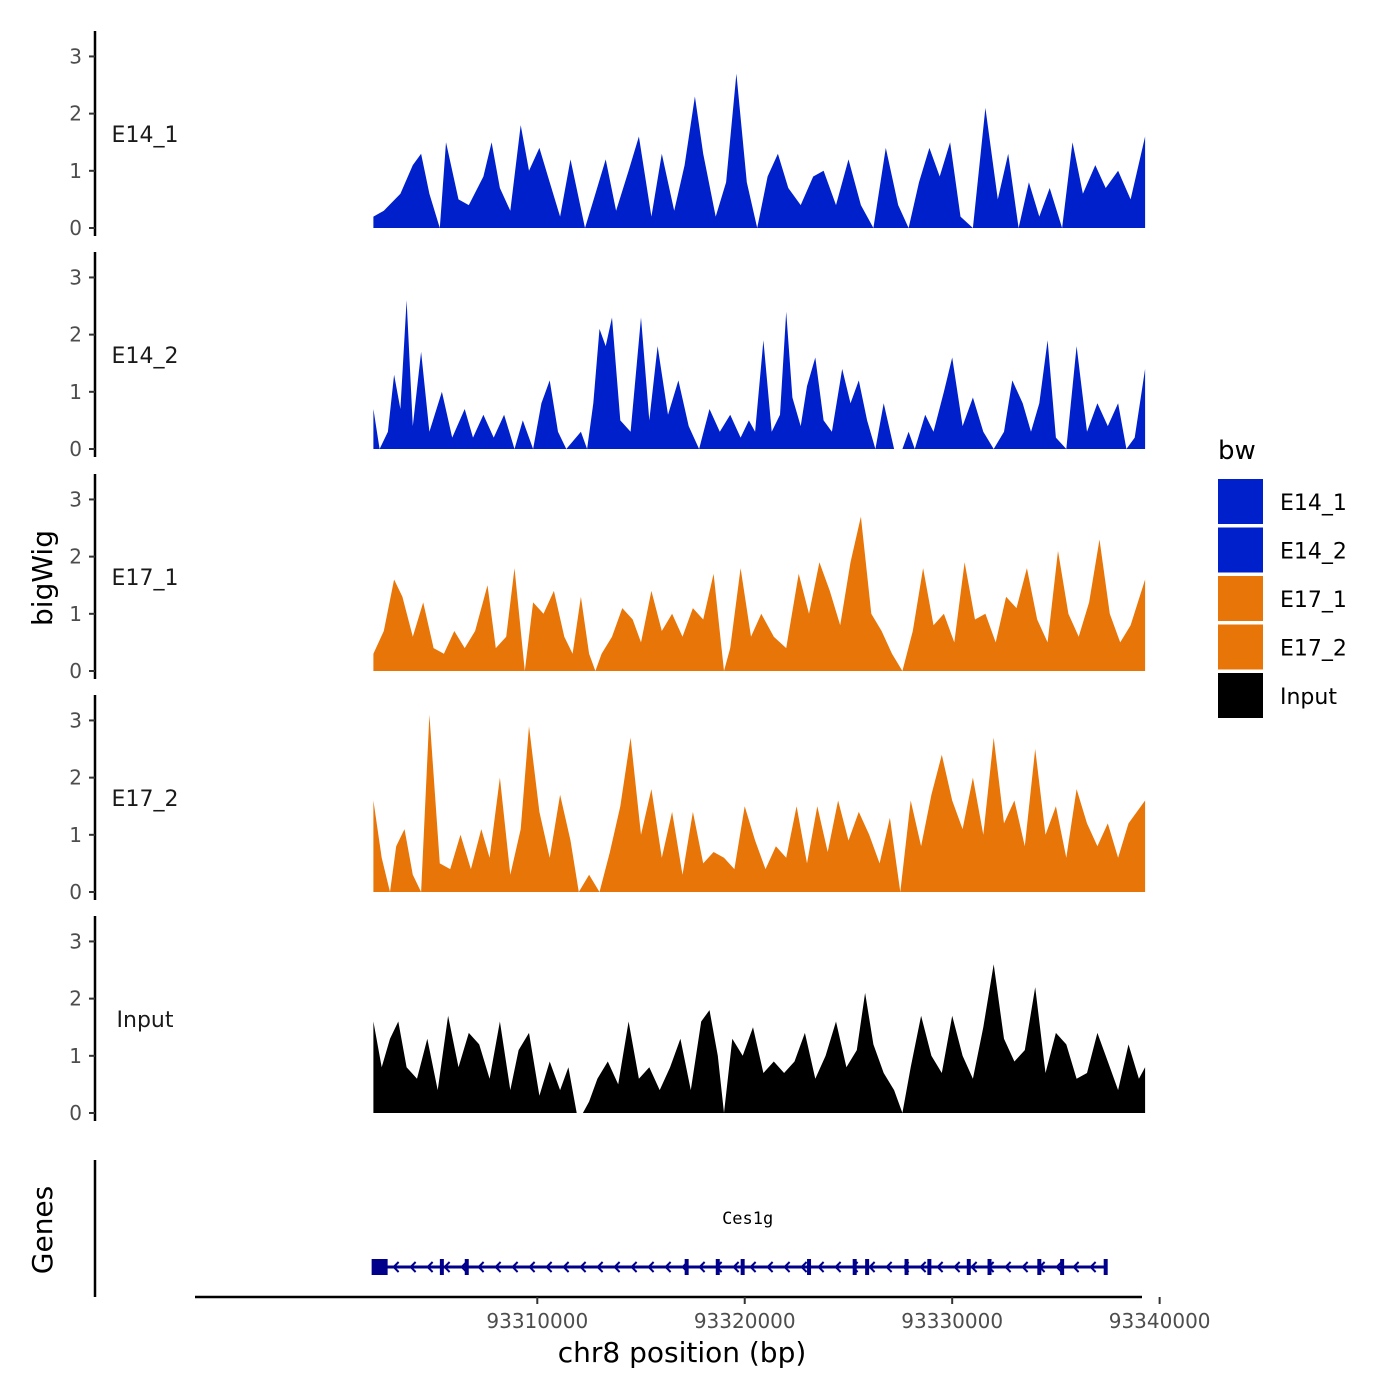  Describe the element at coordinates (1160, 1321) in the screenshot. I see `x-tick-label: 93340000` at that location.